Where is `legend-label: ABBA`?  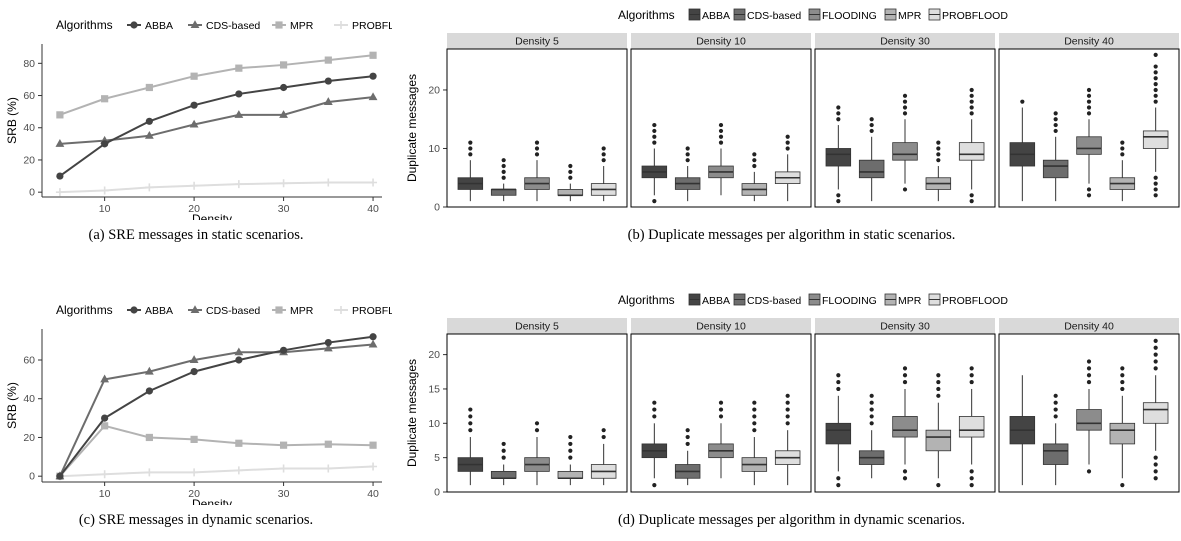
legend-label: ABBA is located at coordinates (716, 16).